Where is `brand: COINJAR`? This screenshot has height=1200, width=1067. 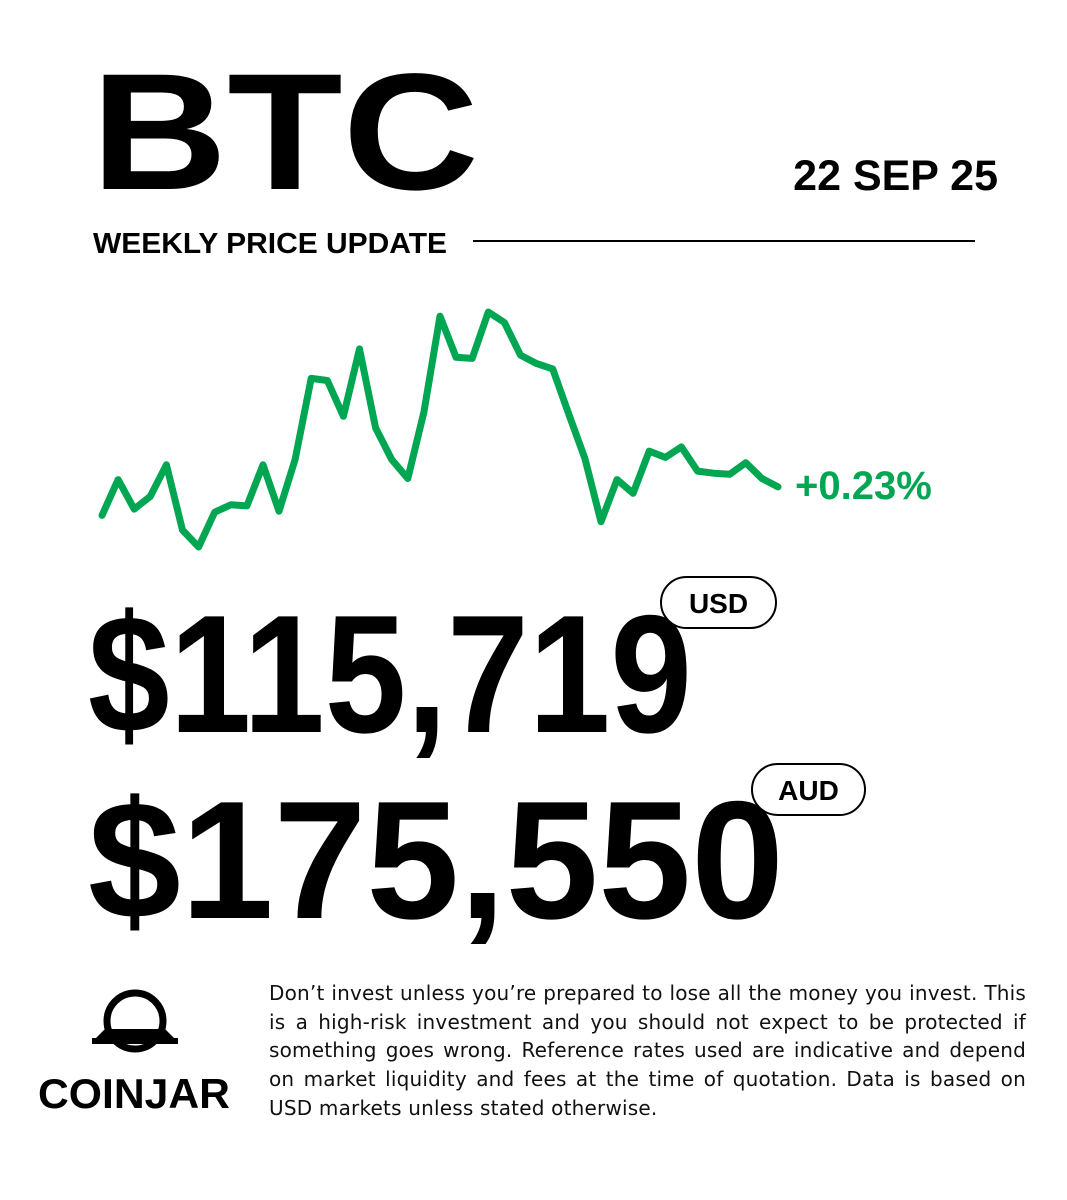 brand: COINJAR is located at coordinates (134, 1093).